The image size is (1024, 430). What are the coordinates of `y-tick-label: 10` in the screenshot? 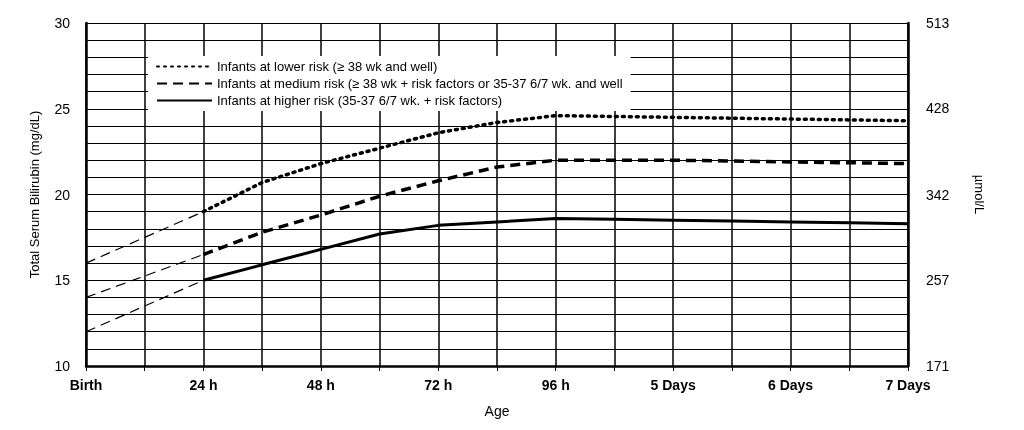 It's located at (62, 366).